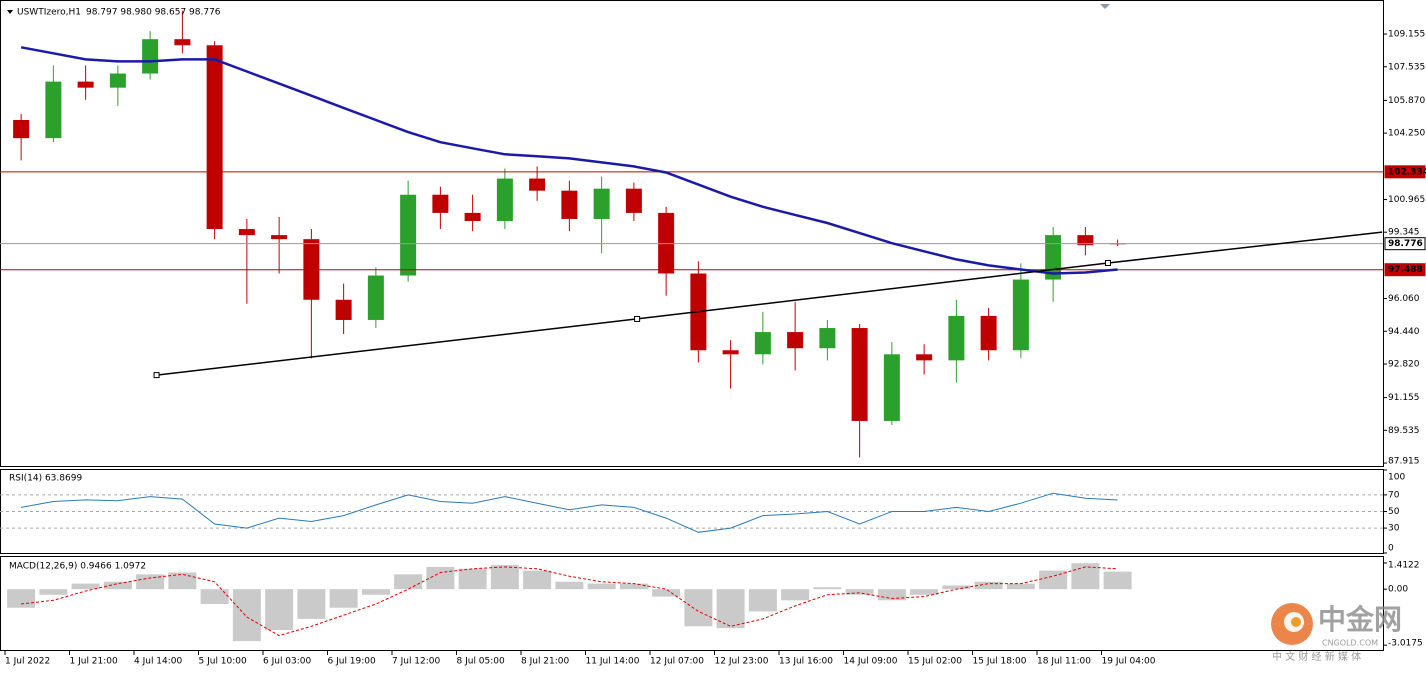 Image resolution: width=1426 pixels, height=674 pixels. I want to click on price-label: 98.776, so click(1405, 244).